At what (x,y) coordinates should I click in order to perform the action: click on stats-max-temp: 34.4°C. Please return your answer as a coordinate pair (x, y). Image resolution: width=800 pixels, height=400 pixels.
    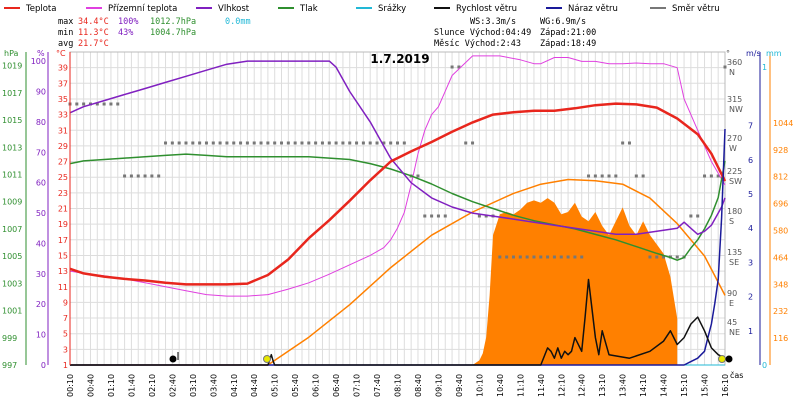
    Looking at the image, I should click on (93, 22).